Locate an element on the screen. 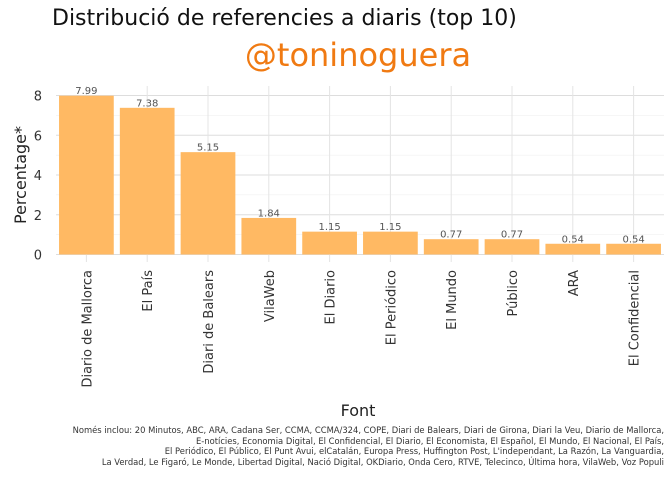  y-tick-label: 8 is located at coordinates (38, 97).